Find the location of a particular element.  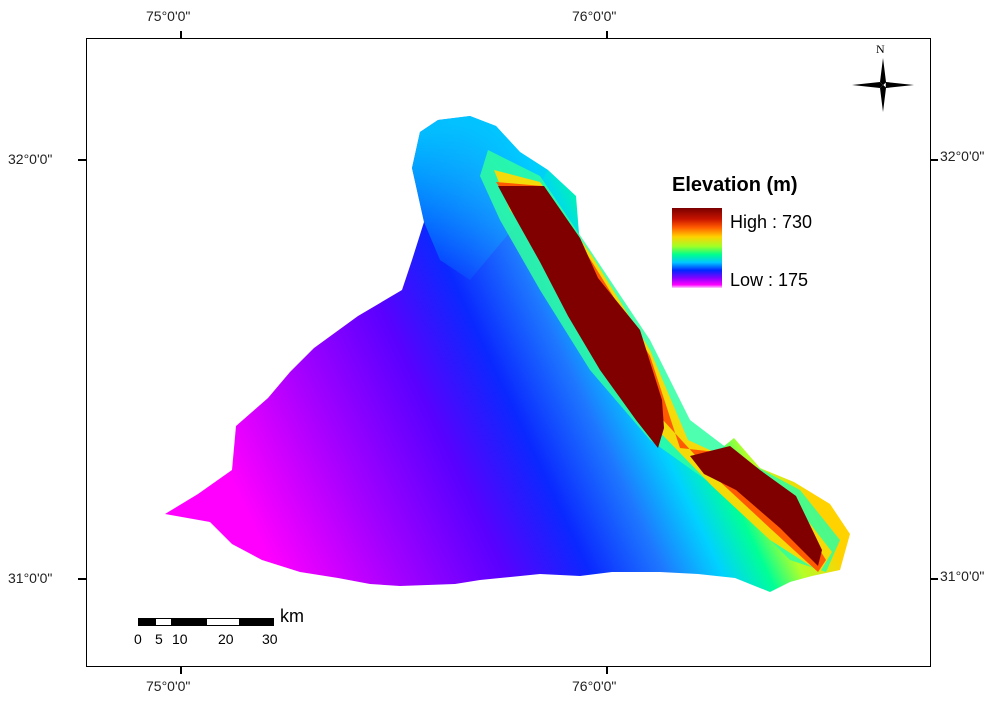

ridge-high-area is located at coordinates (581, 317).